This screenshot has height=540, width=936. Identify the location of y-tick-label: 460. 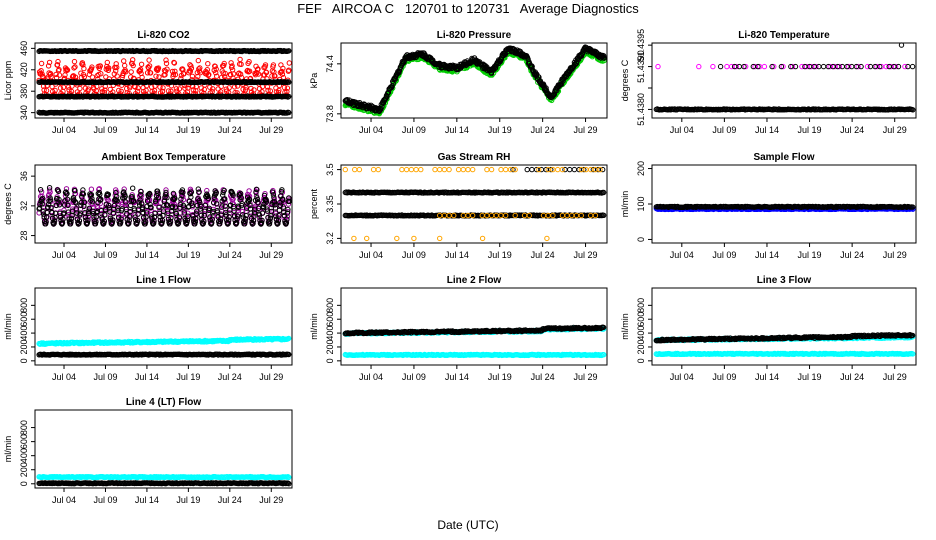
(24, 48).